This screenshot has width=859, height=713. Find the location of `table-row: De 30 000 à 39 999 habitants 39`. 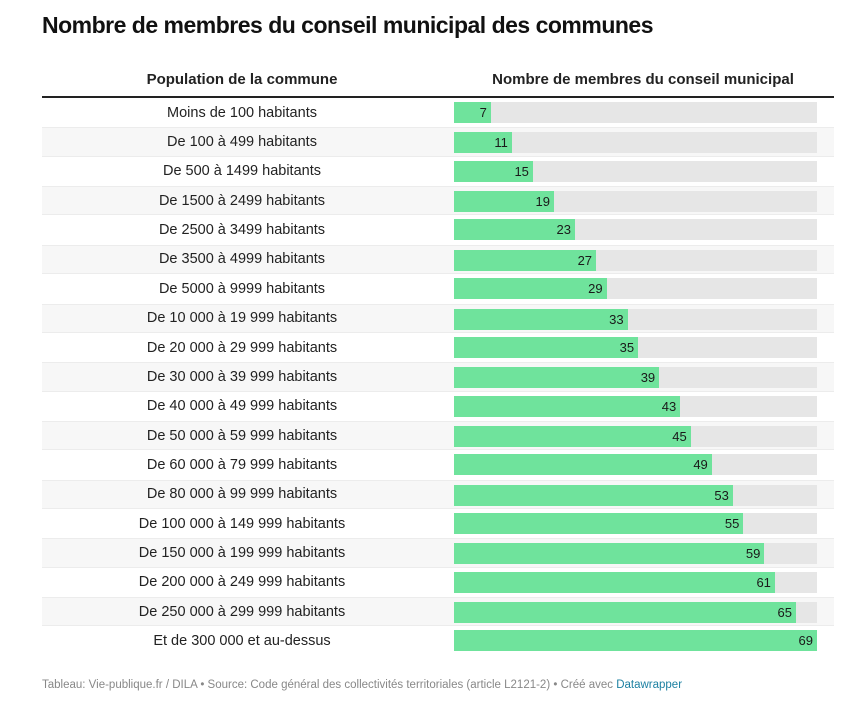

table-row: De 30 000 à 39 999 habitants 39 is located at coordinates (438, 377).